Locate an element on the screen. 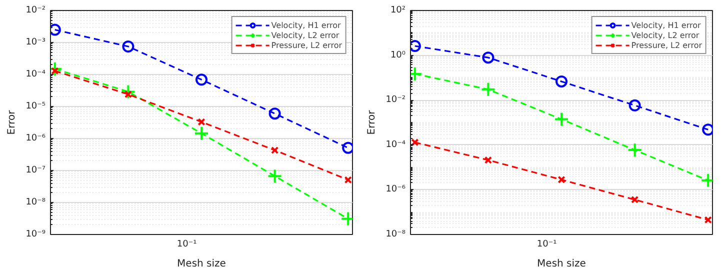 The image size is (727, 276). y-tick-label: 10⁻⁹ is located at coordinates (36, 235).